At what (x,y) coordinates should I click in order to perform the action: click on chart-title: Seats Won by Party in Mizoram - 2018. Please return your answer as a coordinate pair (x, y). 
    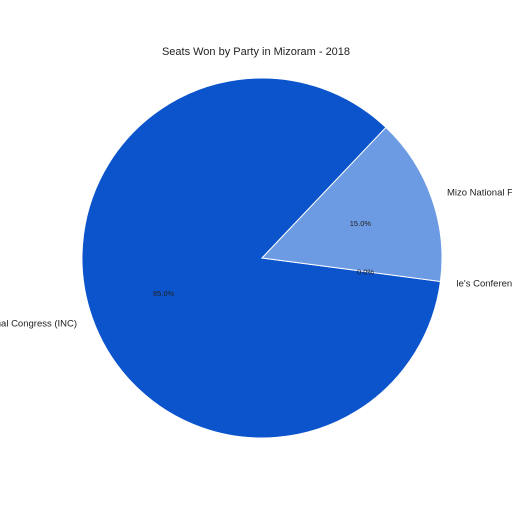
    Looking at the image, I should click on (256, 52).